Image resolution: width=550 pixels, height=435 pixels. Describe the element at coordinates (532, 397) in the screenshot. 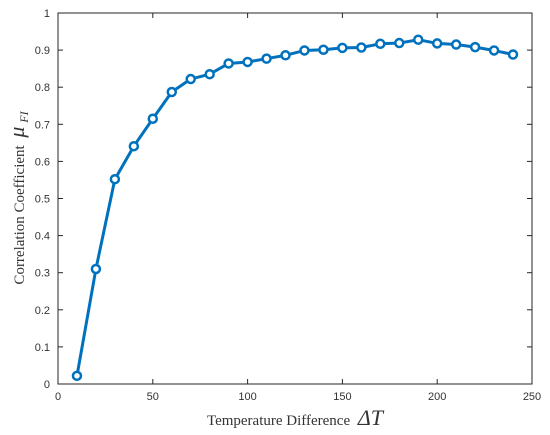

I see `x-tick-label: 250` at that location.